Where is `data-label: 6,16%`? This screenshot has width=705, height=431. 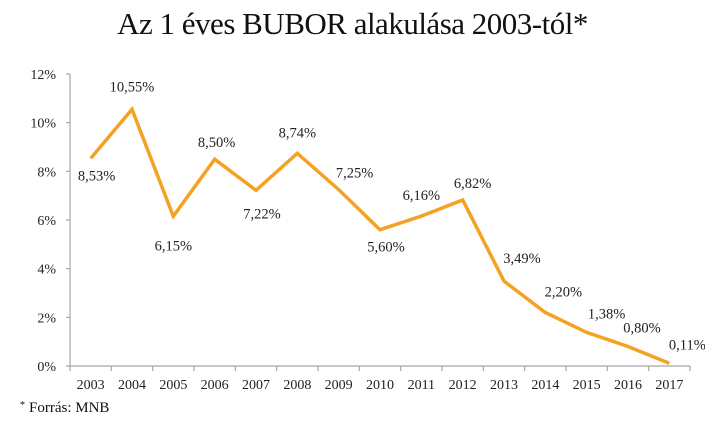 data-label: 6,16% is located at coordinates (421, 196).